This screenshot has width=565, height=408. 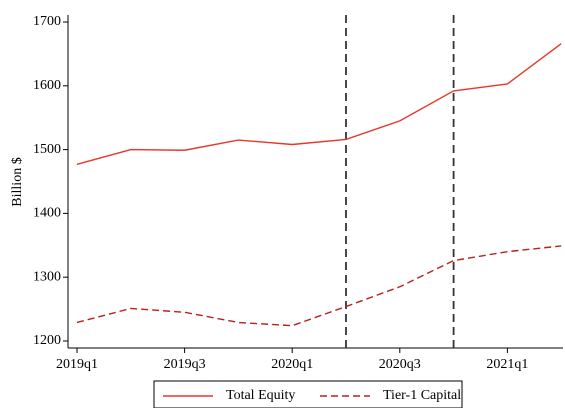 I want to click on x-tick-label: 2020q3, so click(x=400, y=364).